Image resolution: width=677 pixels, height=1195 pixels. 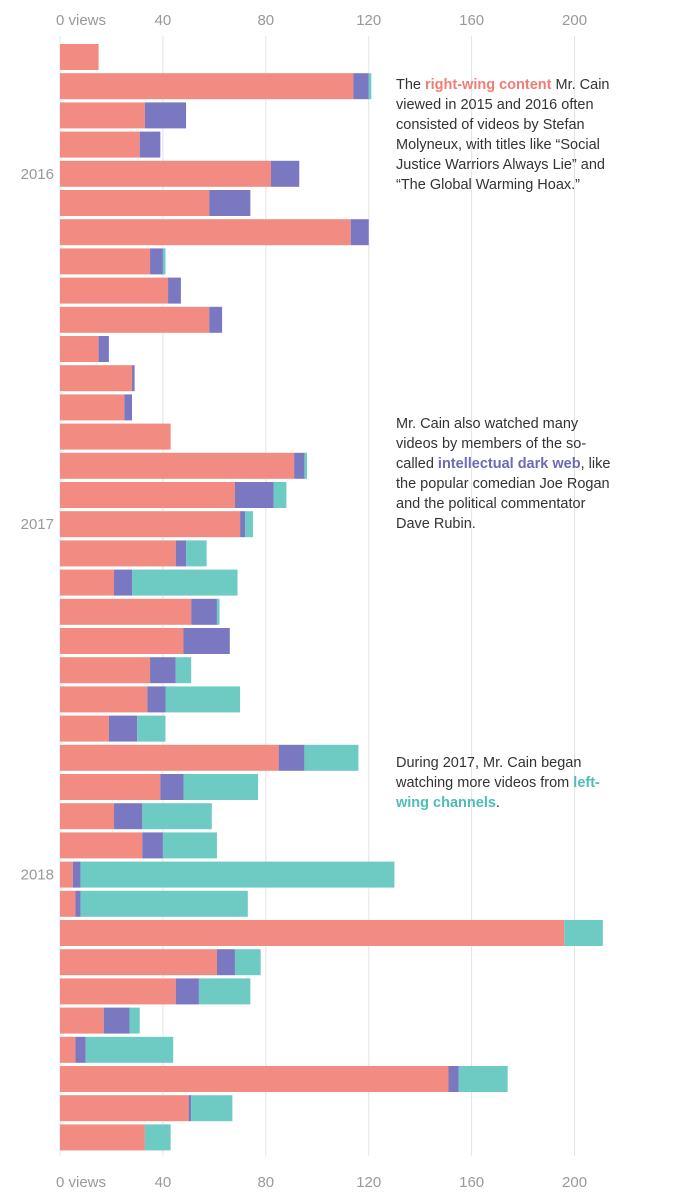 I want to click on bar-row-27-left, so click(x=189, y=845).